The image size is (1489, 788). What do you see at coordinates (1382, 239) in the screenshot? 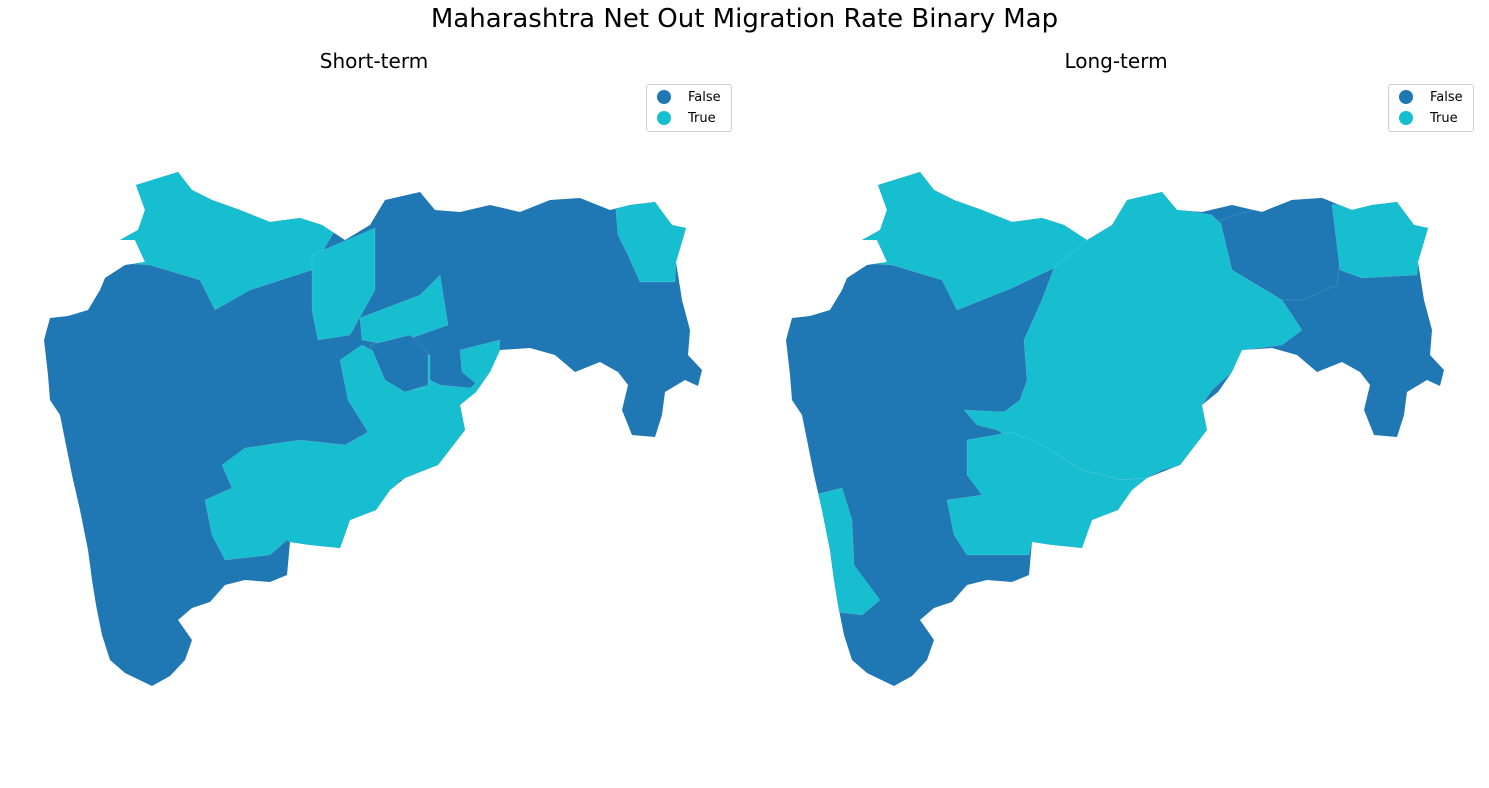
I see `region-far-northeast` at bounding box center [1382, 239].